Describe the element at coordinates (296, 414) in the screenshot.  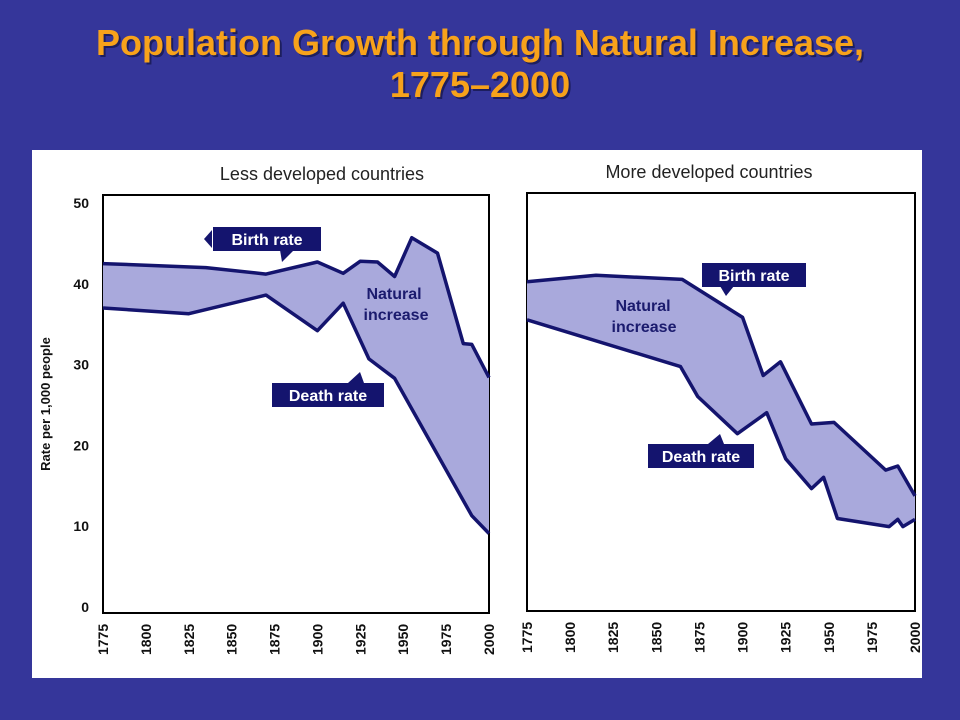
I see `death-rate-line-left` at that location.